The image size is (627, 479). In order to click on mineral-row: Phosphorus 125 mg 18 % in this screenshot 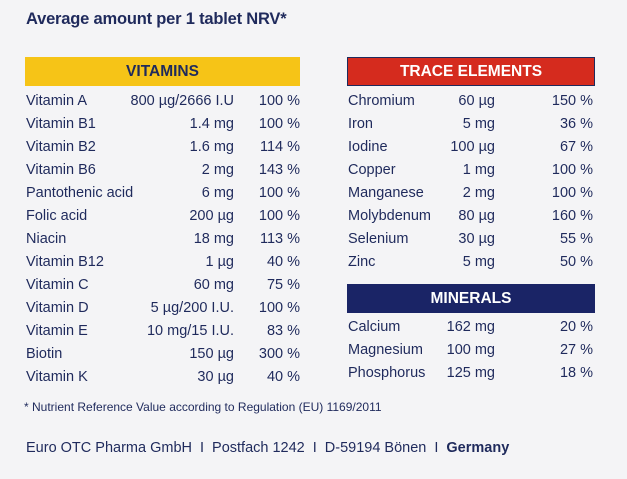, I will do `click(470, 373)`.